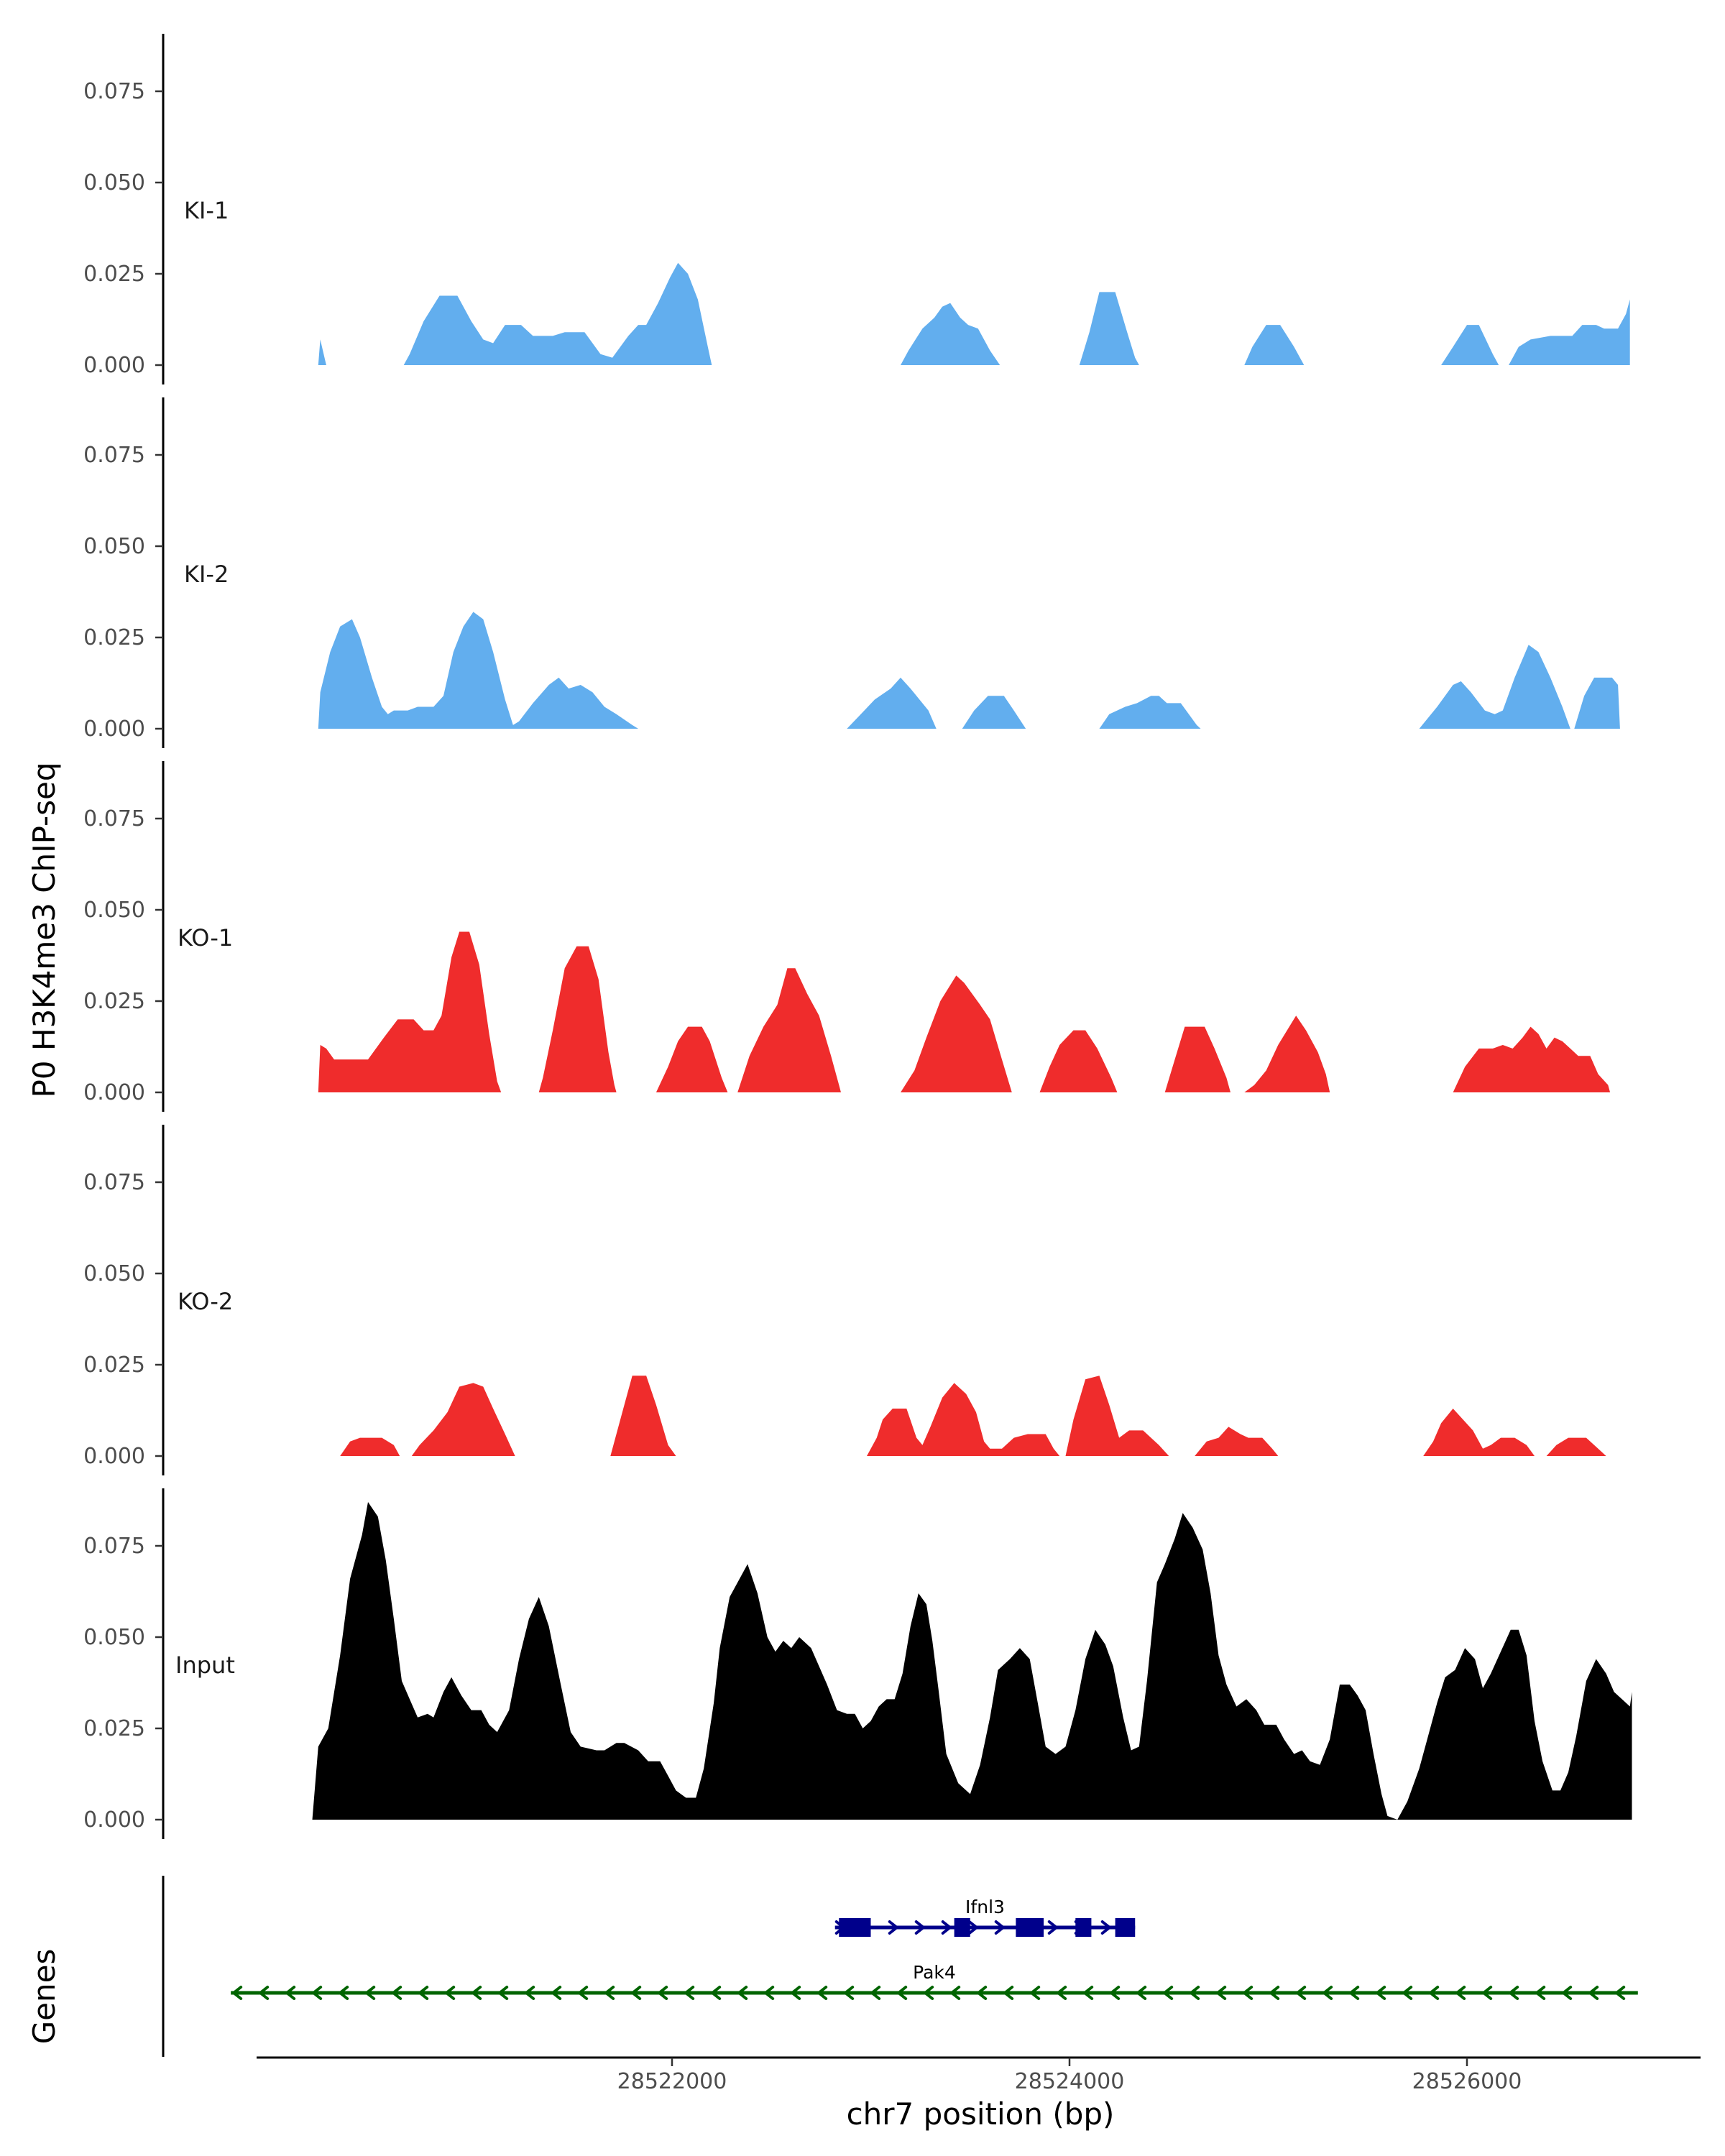 The width and height of the screenshot is (1725, 2156). I want to click on x-tick-label: 28522000, so click(672, 2082).